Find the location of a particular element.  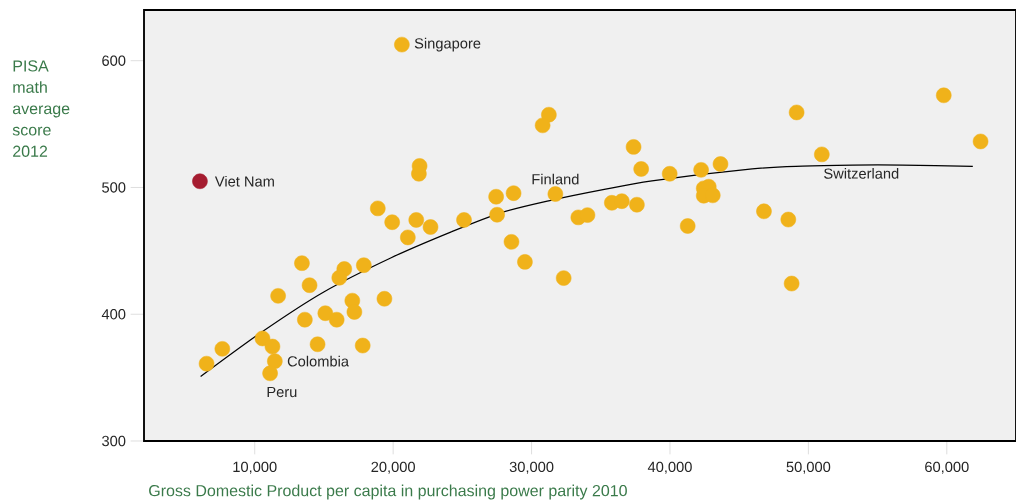

annotation: Singapore is located at coordinates (447, 44).